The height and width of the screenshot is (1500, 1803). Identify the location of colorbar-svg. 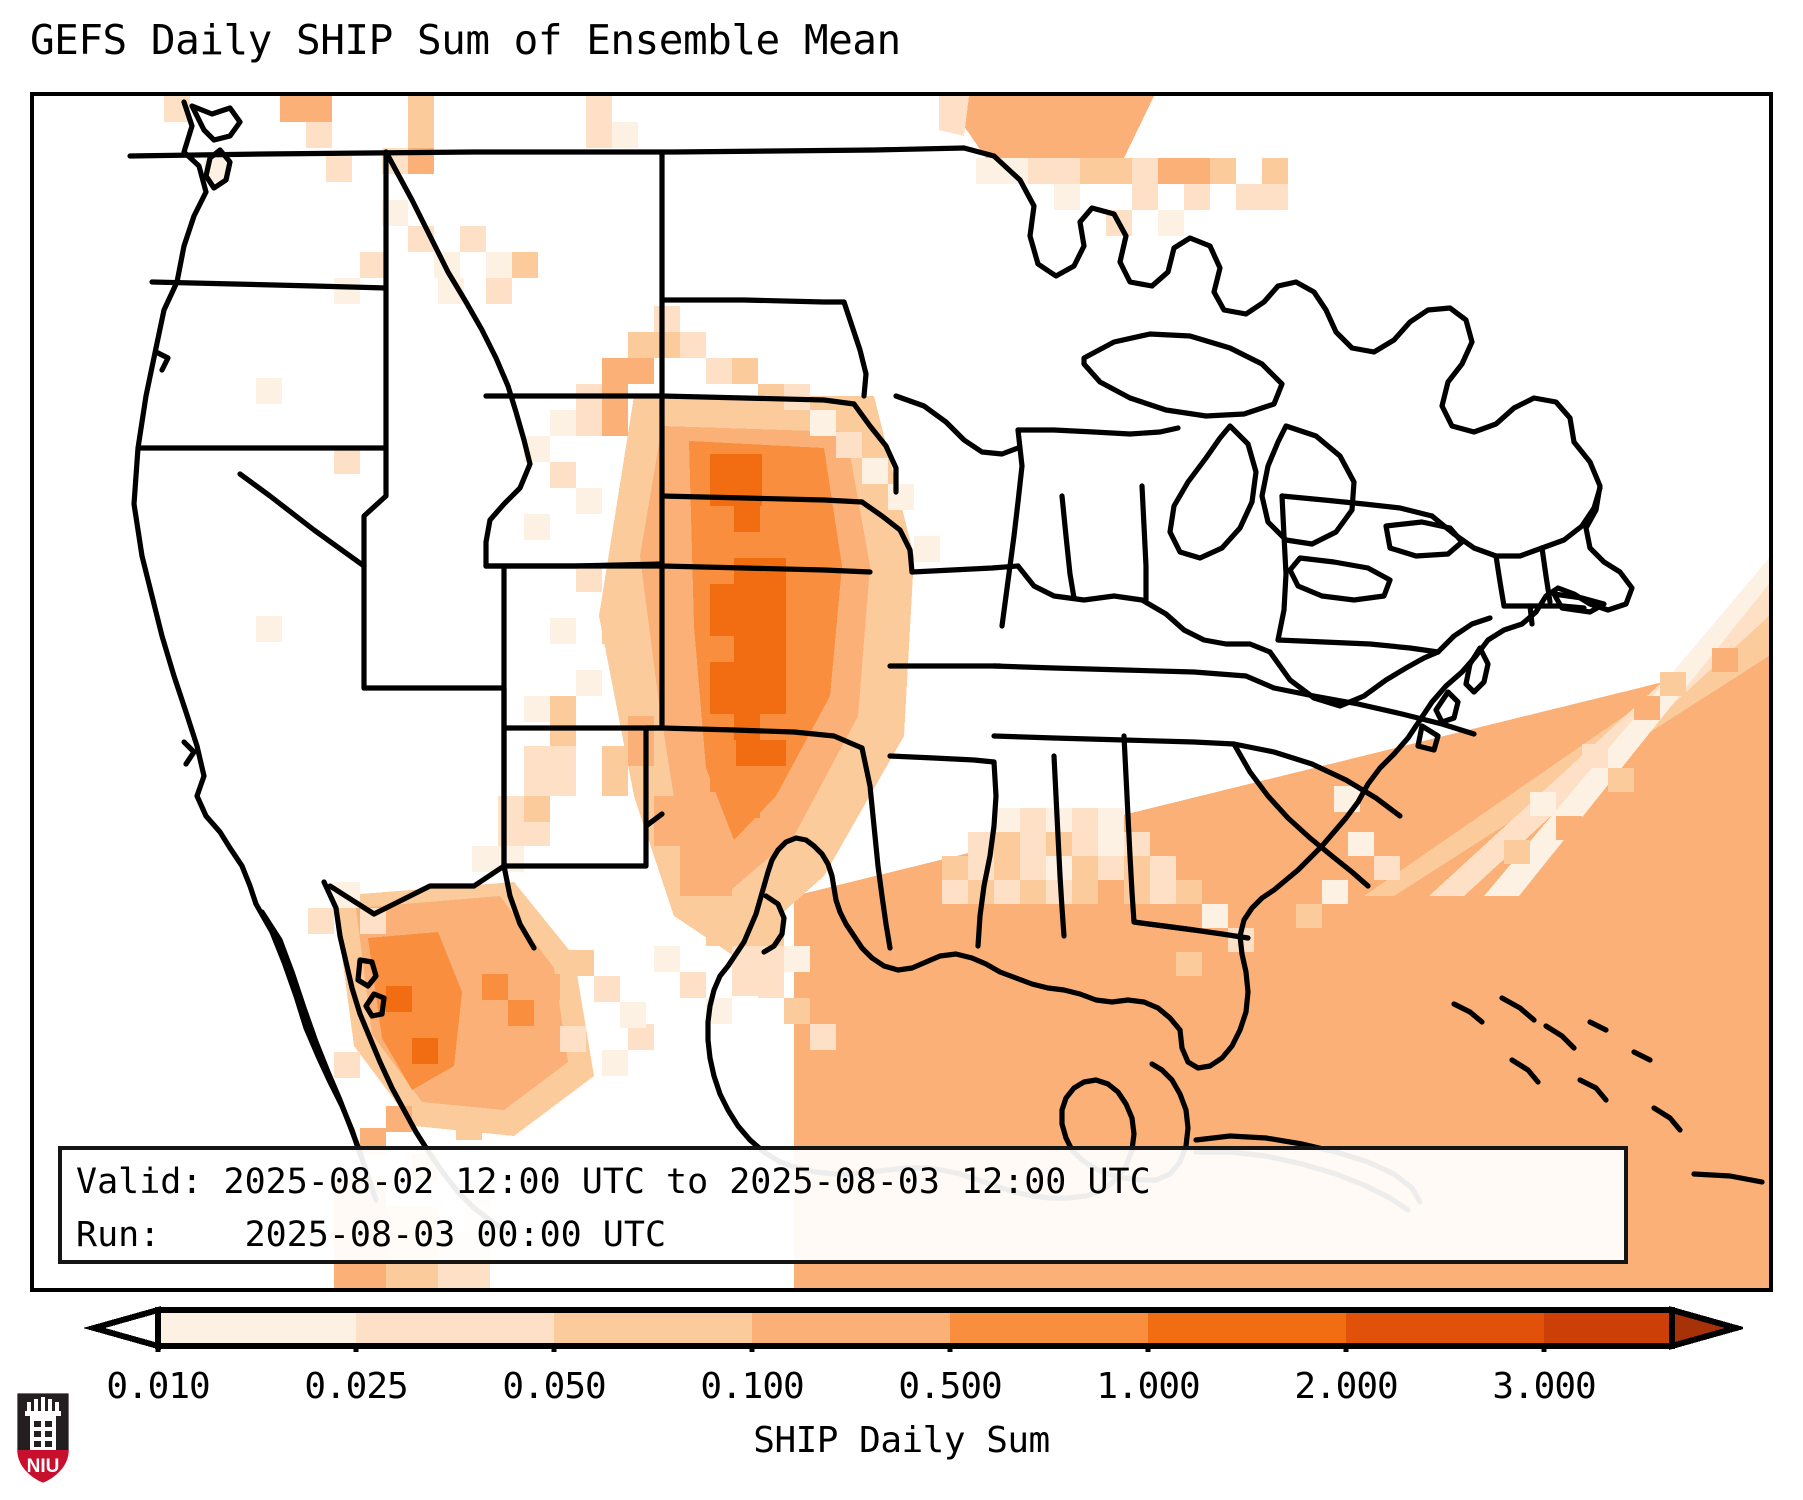
(912, 1329).